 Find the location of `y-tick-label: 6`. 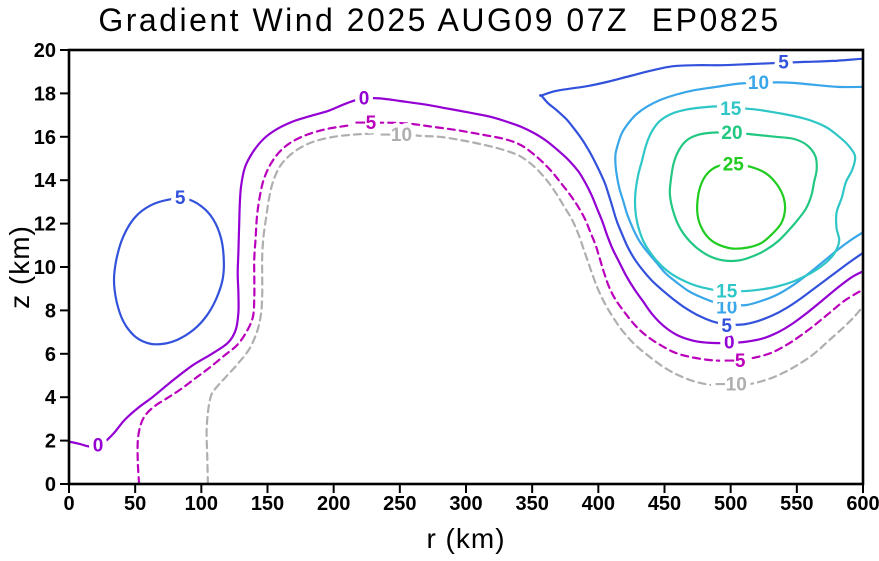

y-tick-label: 6 is located at coordinates (50, 355).